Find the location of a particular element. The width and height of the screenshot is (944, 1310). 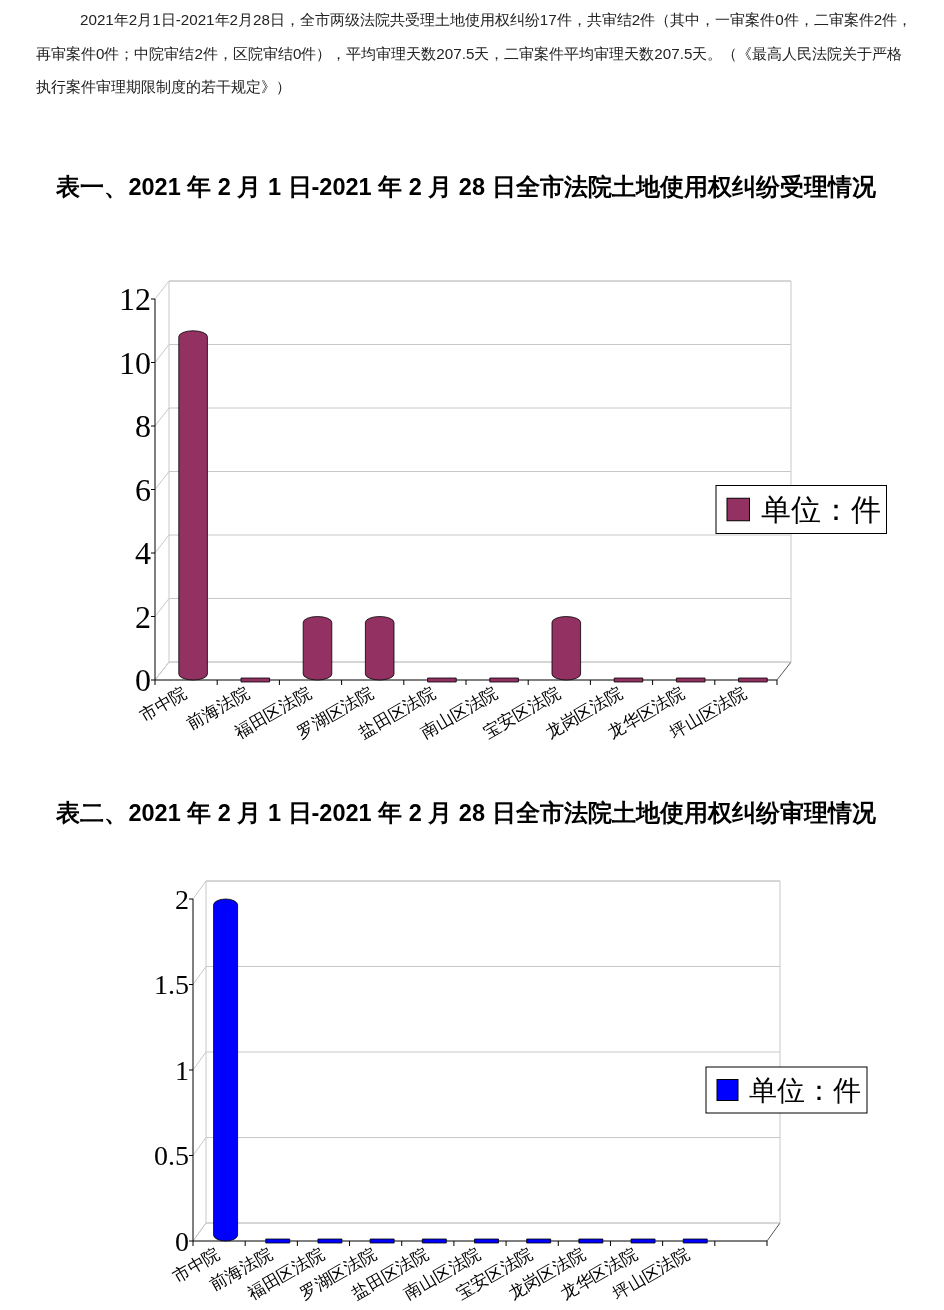

y-tick-label: 0.5 is located at coordinates (171, 1155).